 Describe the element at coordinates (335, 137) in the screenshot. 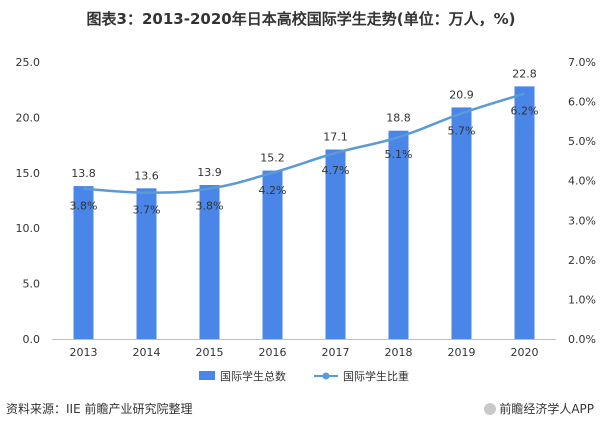

I see `bar-value-label: 17.1` at that location.